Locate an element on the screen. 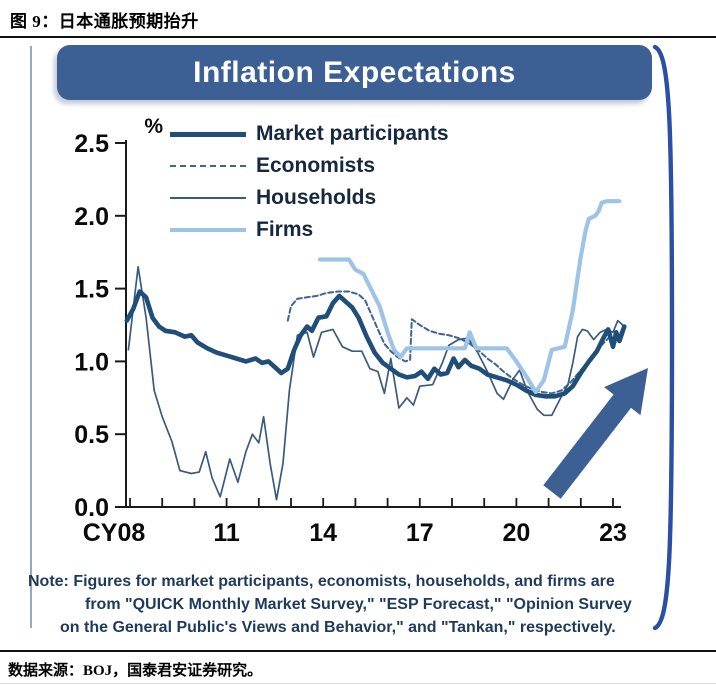  y-tick-label: 2.5 is located at coordinates (91, 144).